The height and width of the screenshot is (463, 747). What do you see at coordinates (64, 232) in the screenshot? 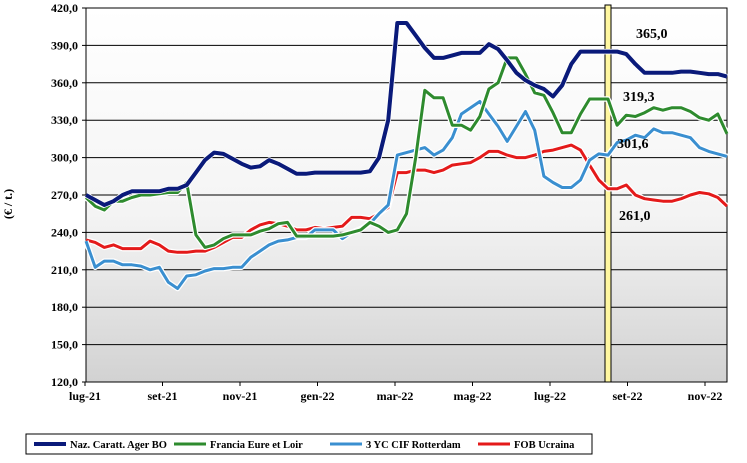
I see `y-tick-label: 240,0` at bounding box center [64, 232].